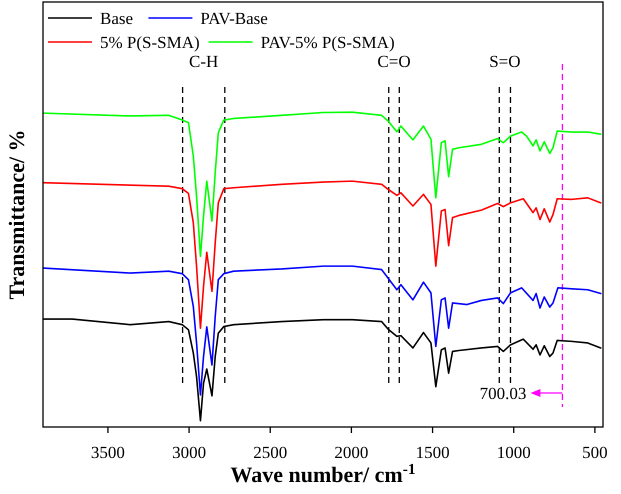 The image size is (621, 494). What do you see at coordinates (234, 18) in the screenshot?
I see `legend-label: PAV-Base` at bounding box center [234, 18].